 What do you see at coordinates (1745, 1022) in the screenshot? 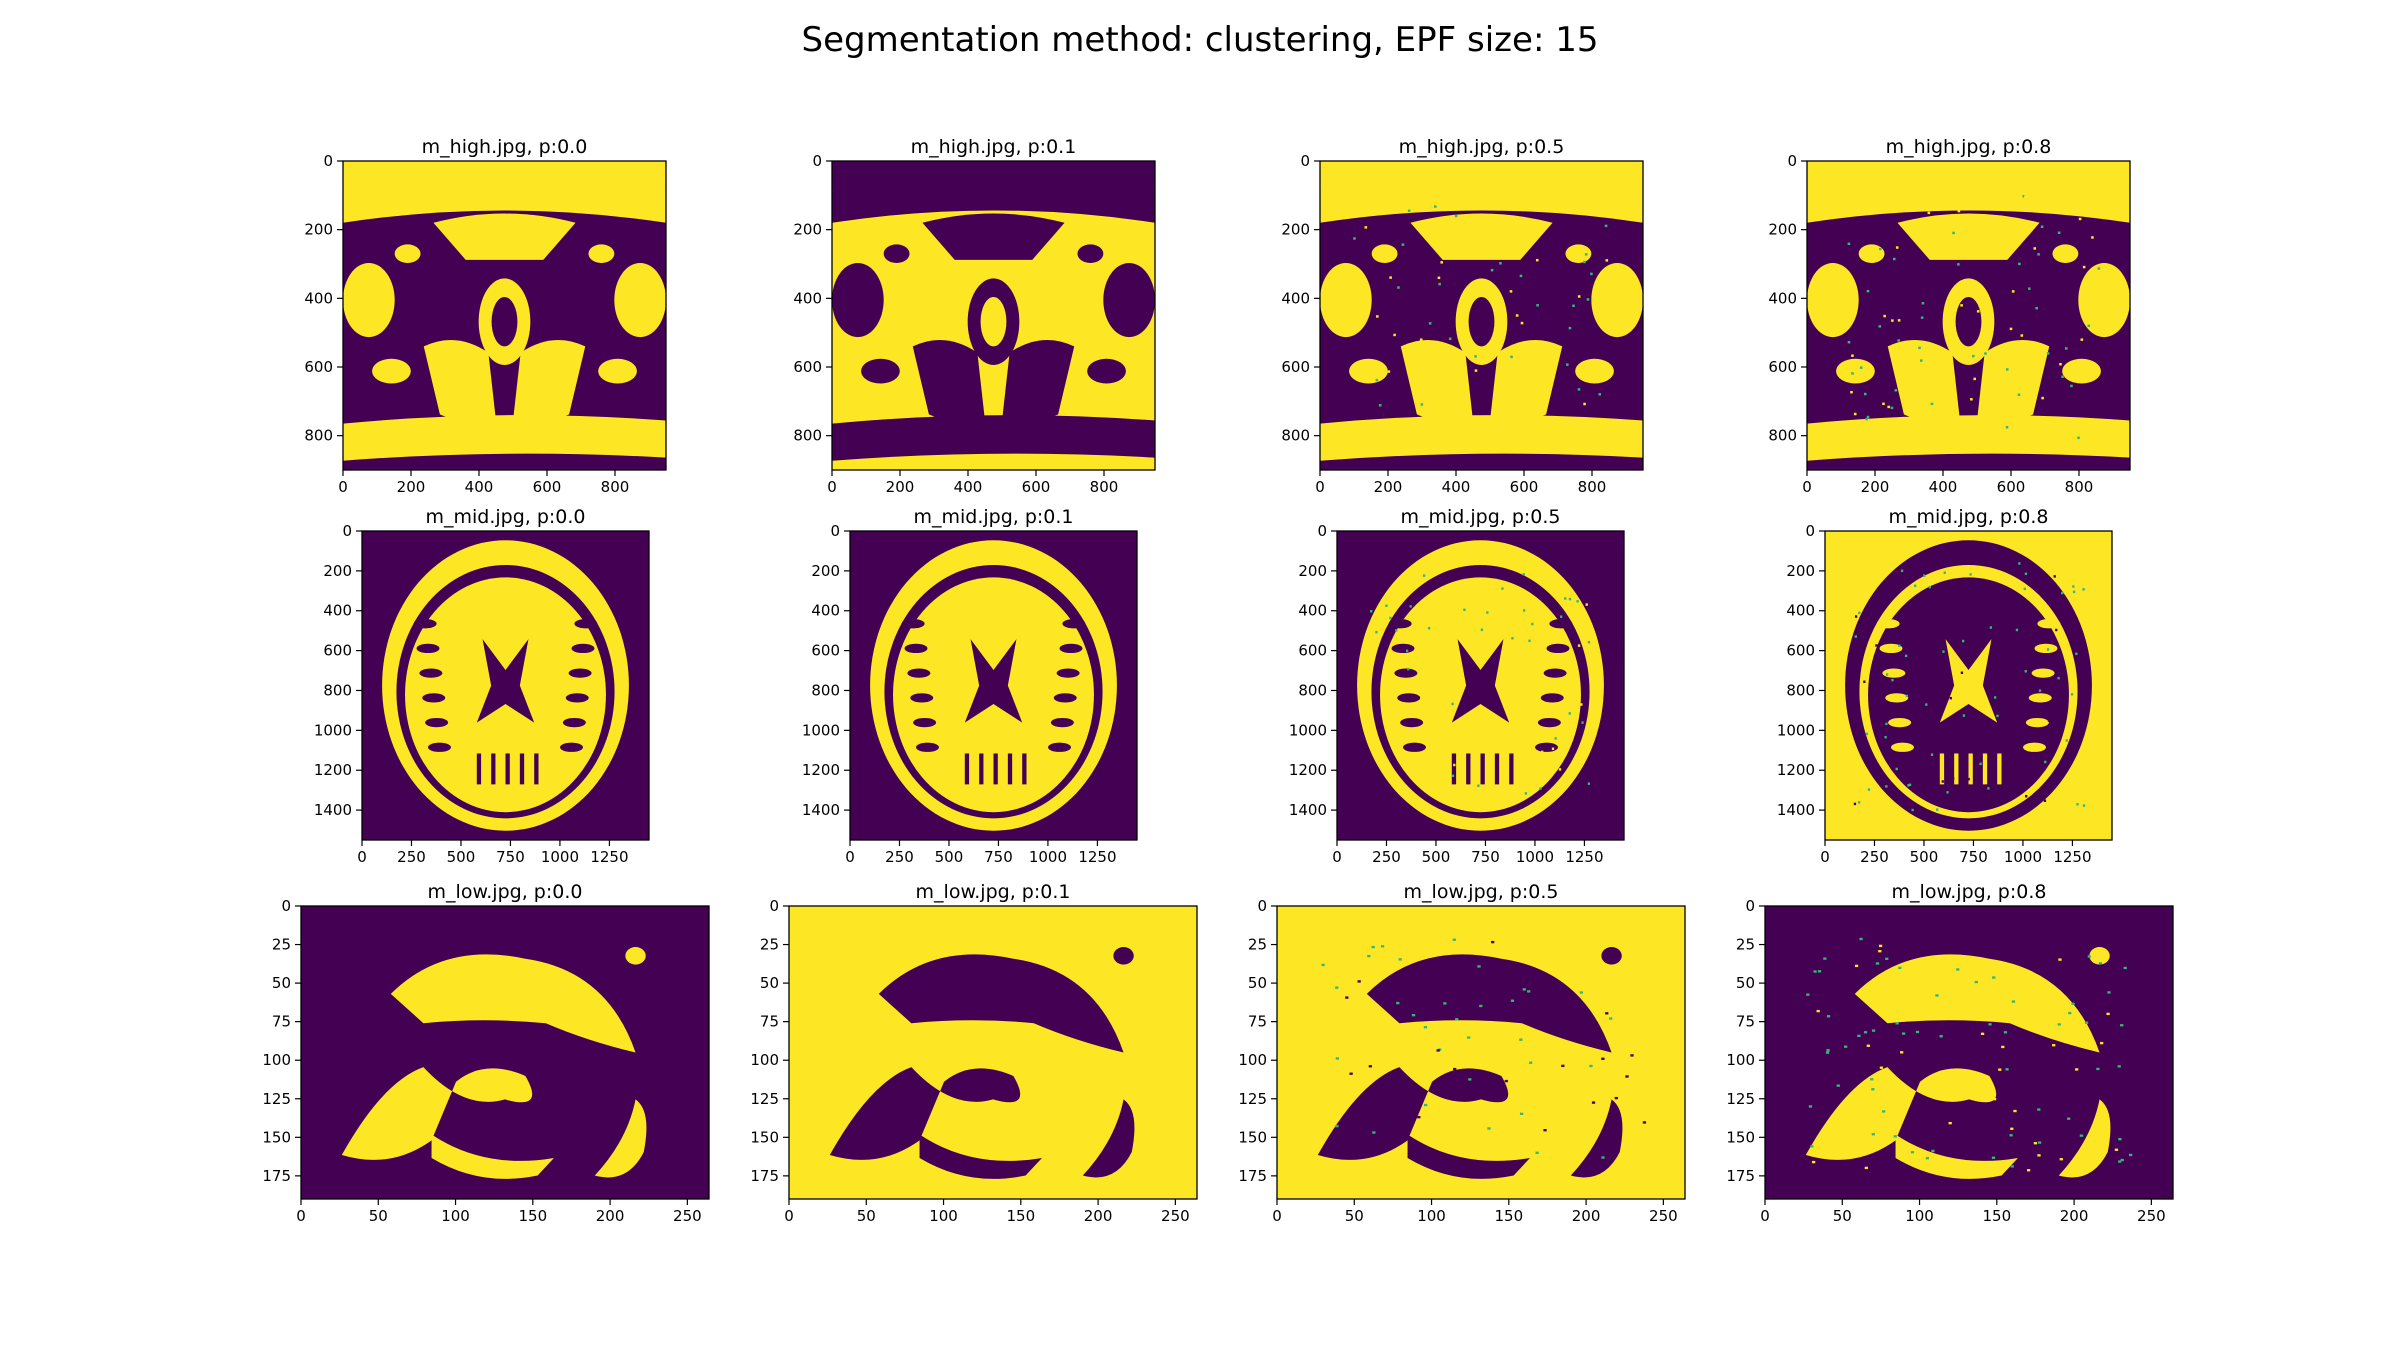
I see `y-tick-label: 75` at bounding box center [1745, 1022].